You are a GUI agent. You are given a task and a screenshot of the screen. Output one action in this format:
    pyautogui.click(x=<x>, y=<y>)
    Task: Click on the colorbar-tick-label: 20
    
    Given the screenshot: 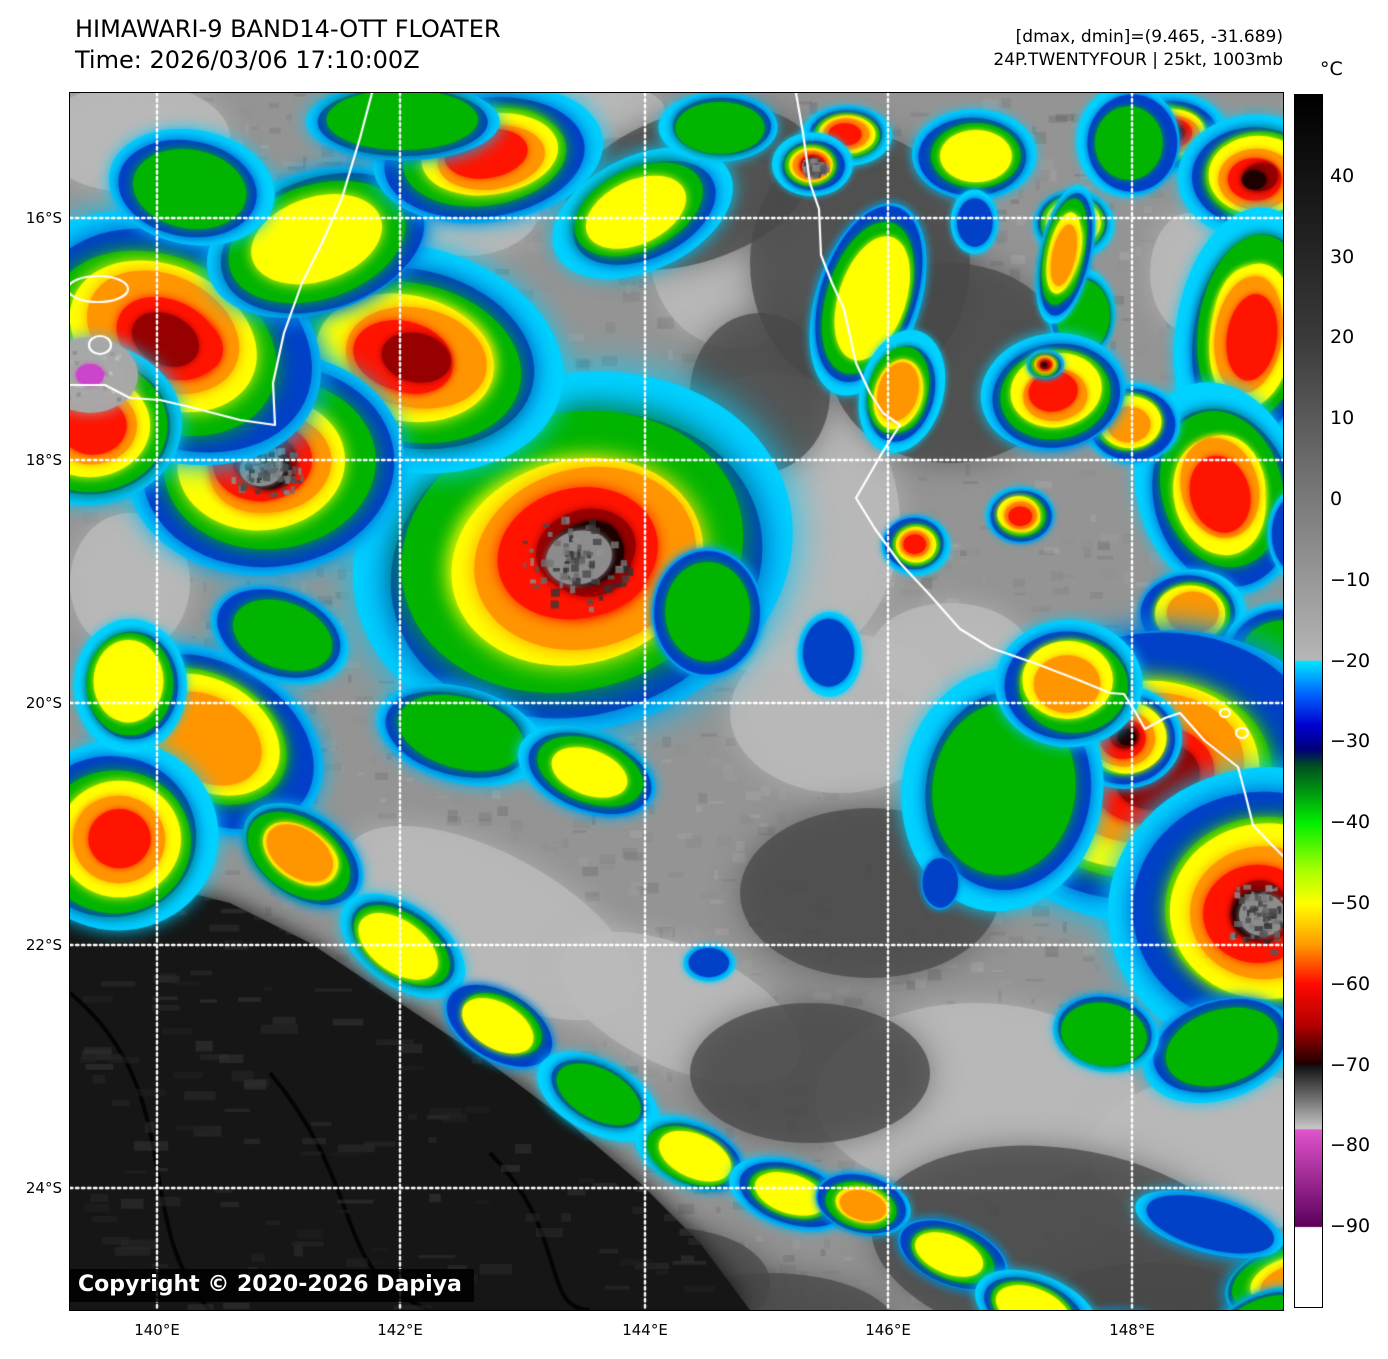 What is the action you would take?
    pyautogui.click(x=1342, y=337)
    